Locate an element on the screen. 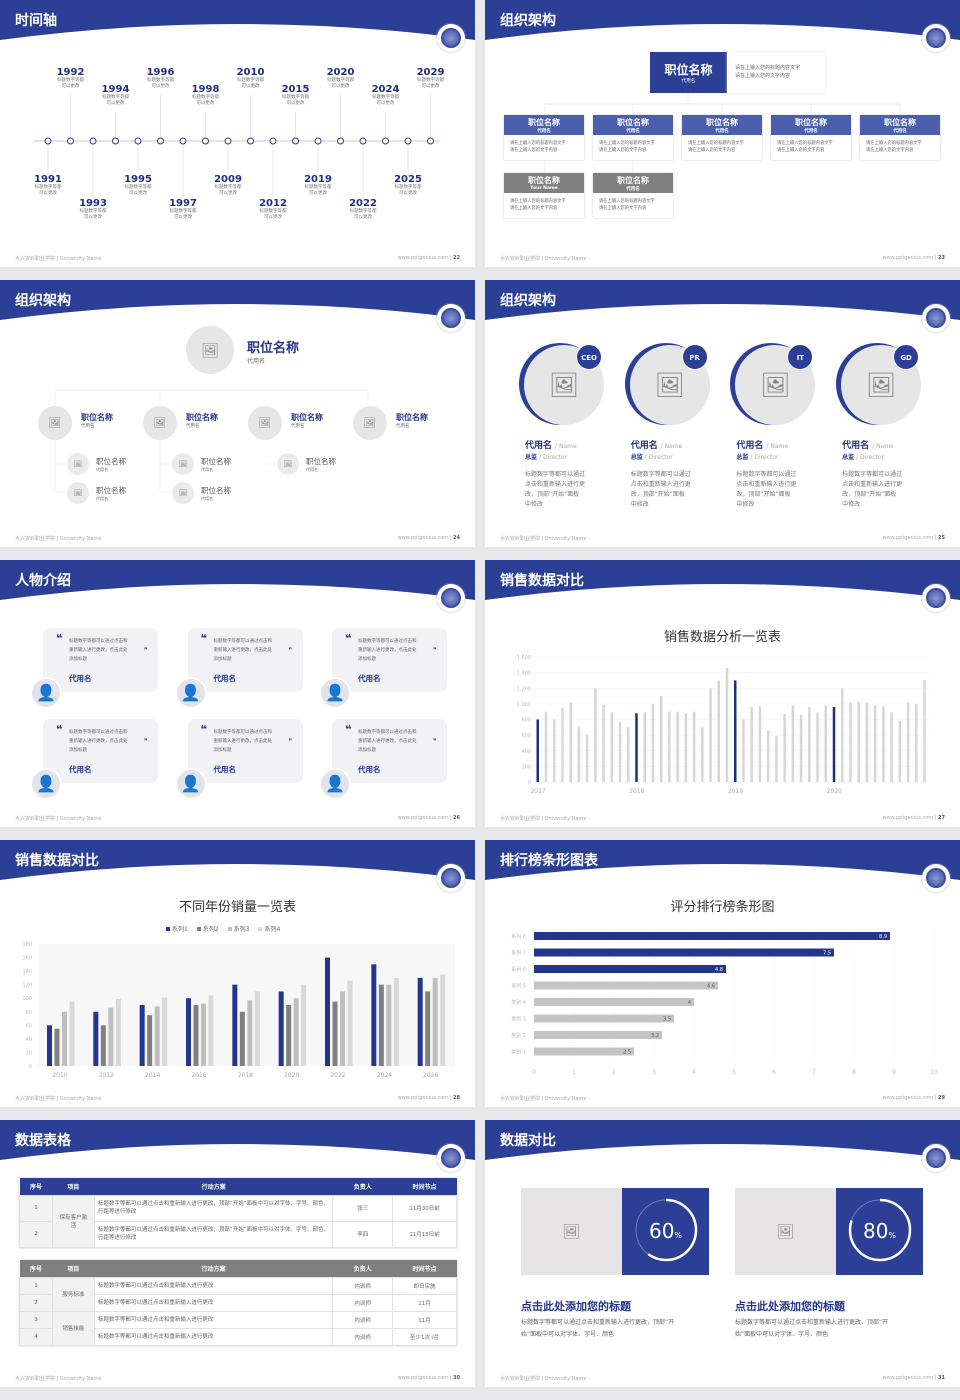 This screenshot has height=1400, width=960. progress-ring is located at coordinates (666, 1230).